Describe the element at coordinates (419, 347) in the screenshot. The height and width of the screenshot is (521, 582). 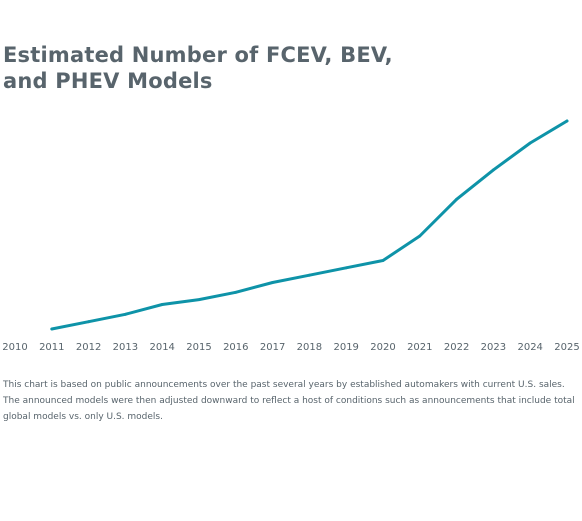
I see `x-tick-label: 2021` at that location.